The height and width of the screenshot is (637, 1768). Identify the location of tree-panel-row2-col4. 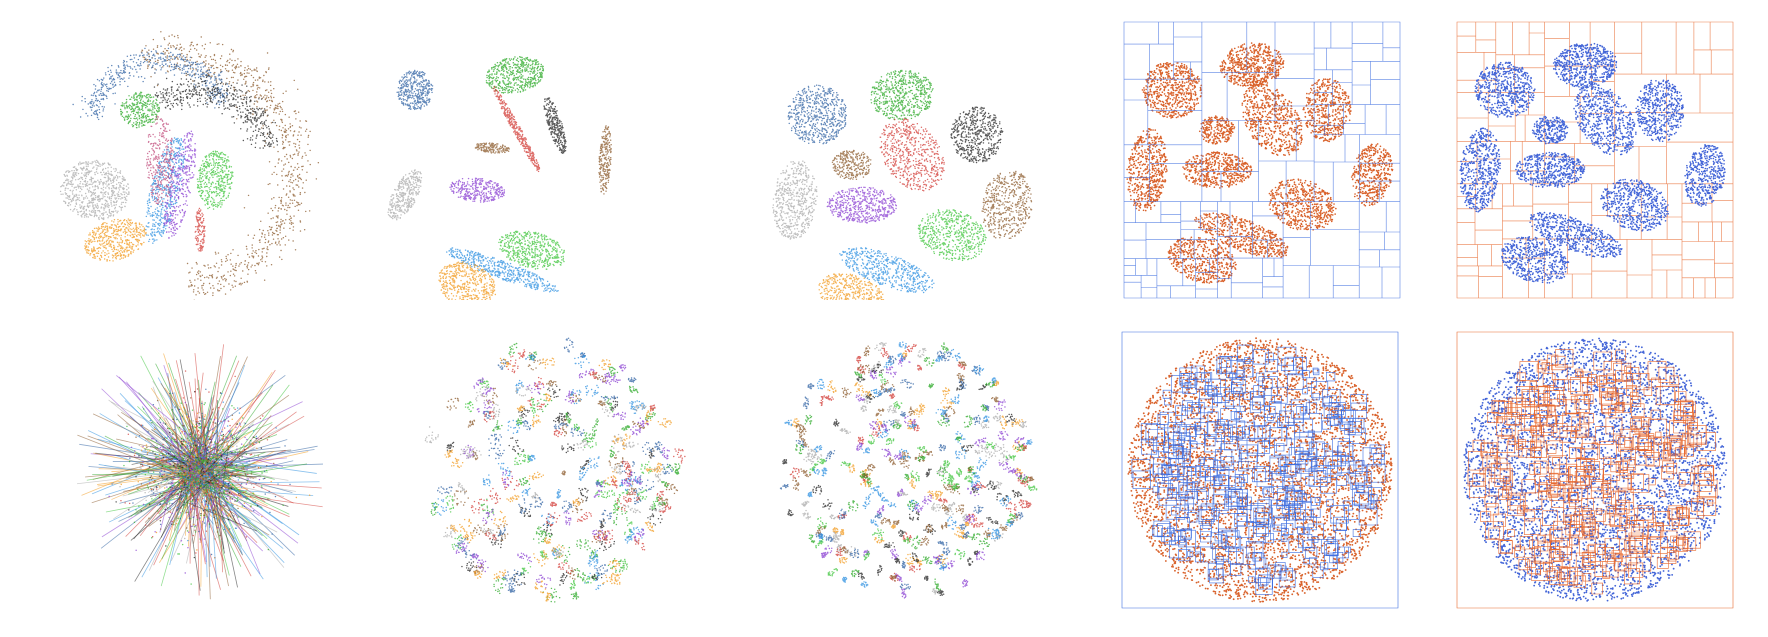
(1260, 470).